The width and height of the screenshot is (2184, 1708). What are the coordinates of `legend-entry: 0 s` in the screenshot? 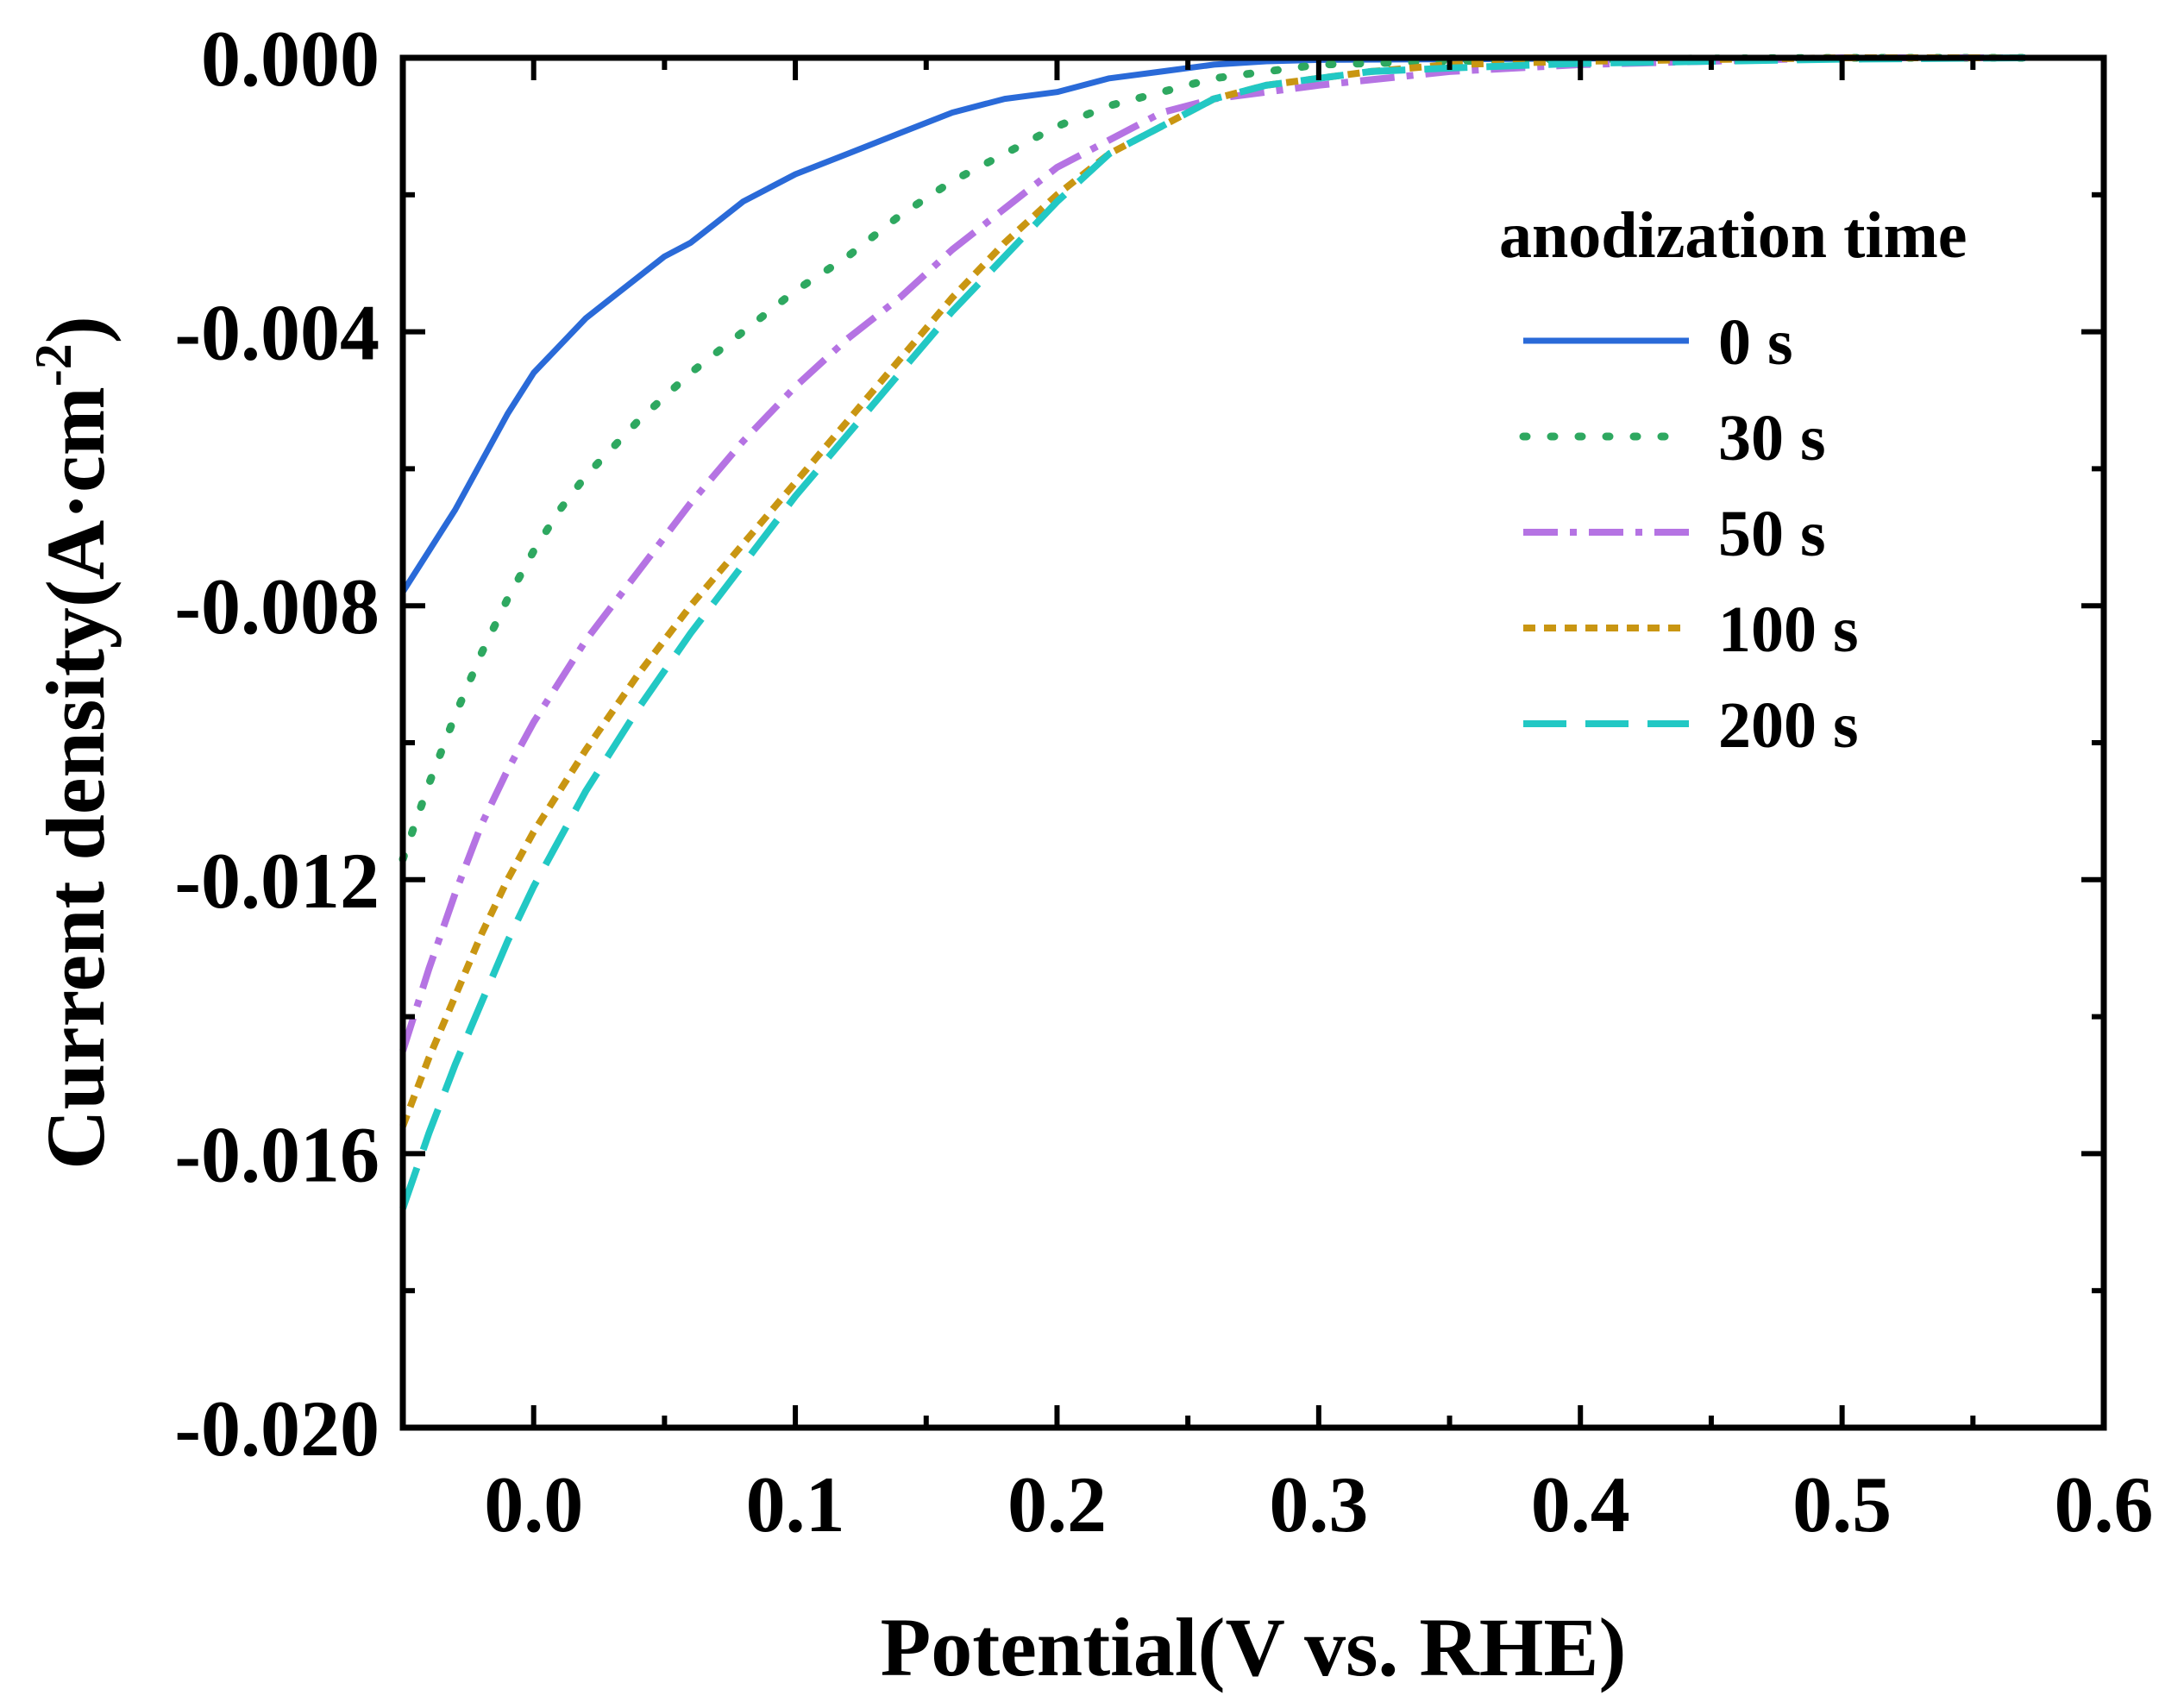 It's located at (1658, 342).